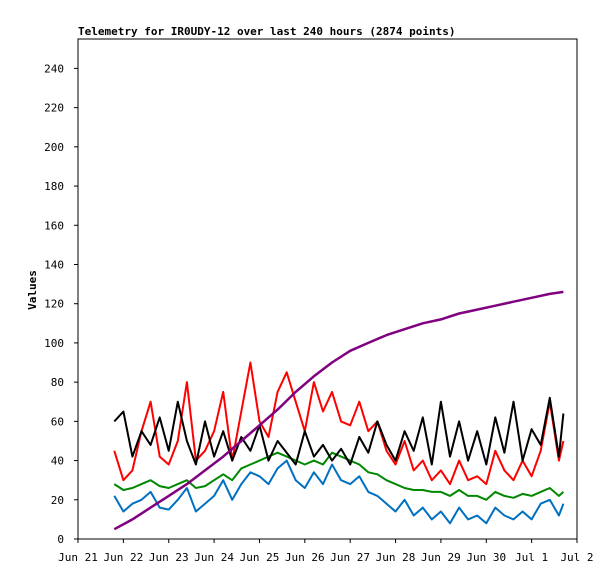  What do you see at coordinates (60, 539) in the screenshot?
I see `y-tick-label: 0` at bounding box center [60, 539].